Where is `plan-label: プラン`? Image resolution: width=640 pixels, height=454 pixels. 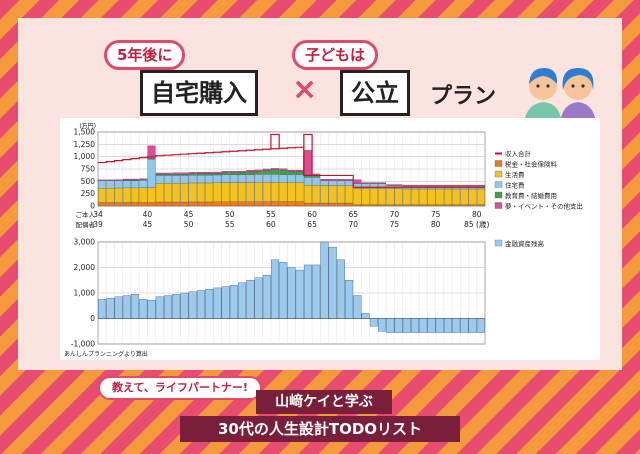 plan-label: プラン is located at coordinates (463, 96).